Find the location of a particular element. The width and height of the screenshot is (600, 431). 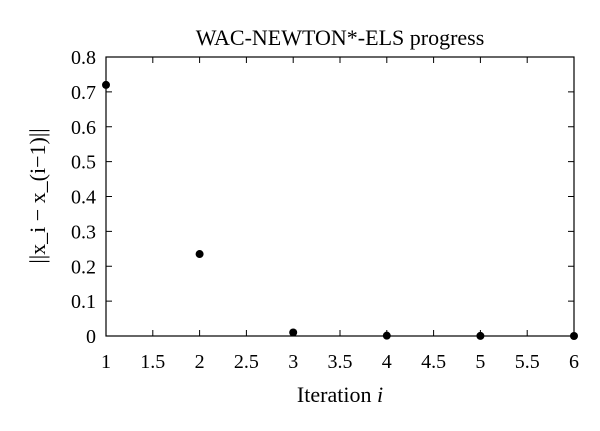

x-axis-label: Iteration i is located at coordinates (340, 394).